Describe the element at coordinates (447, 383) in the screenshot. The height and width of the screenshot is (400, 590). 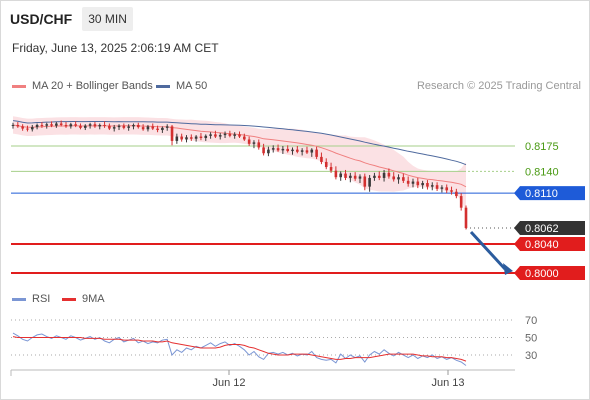
I see `x-tick-label: Jun 13` at that location.